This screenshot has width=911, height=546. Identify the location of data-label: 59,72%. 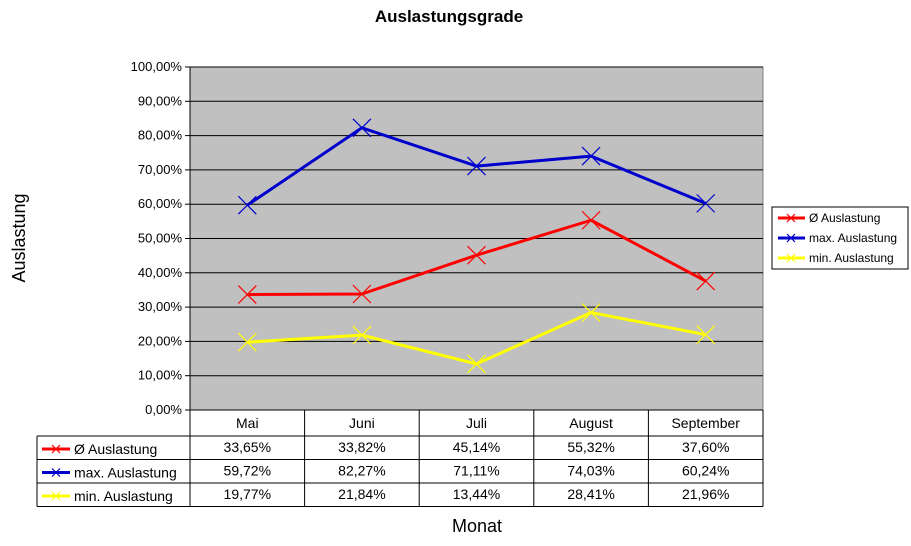
(247, 471).